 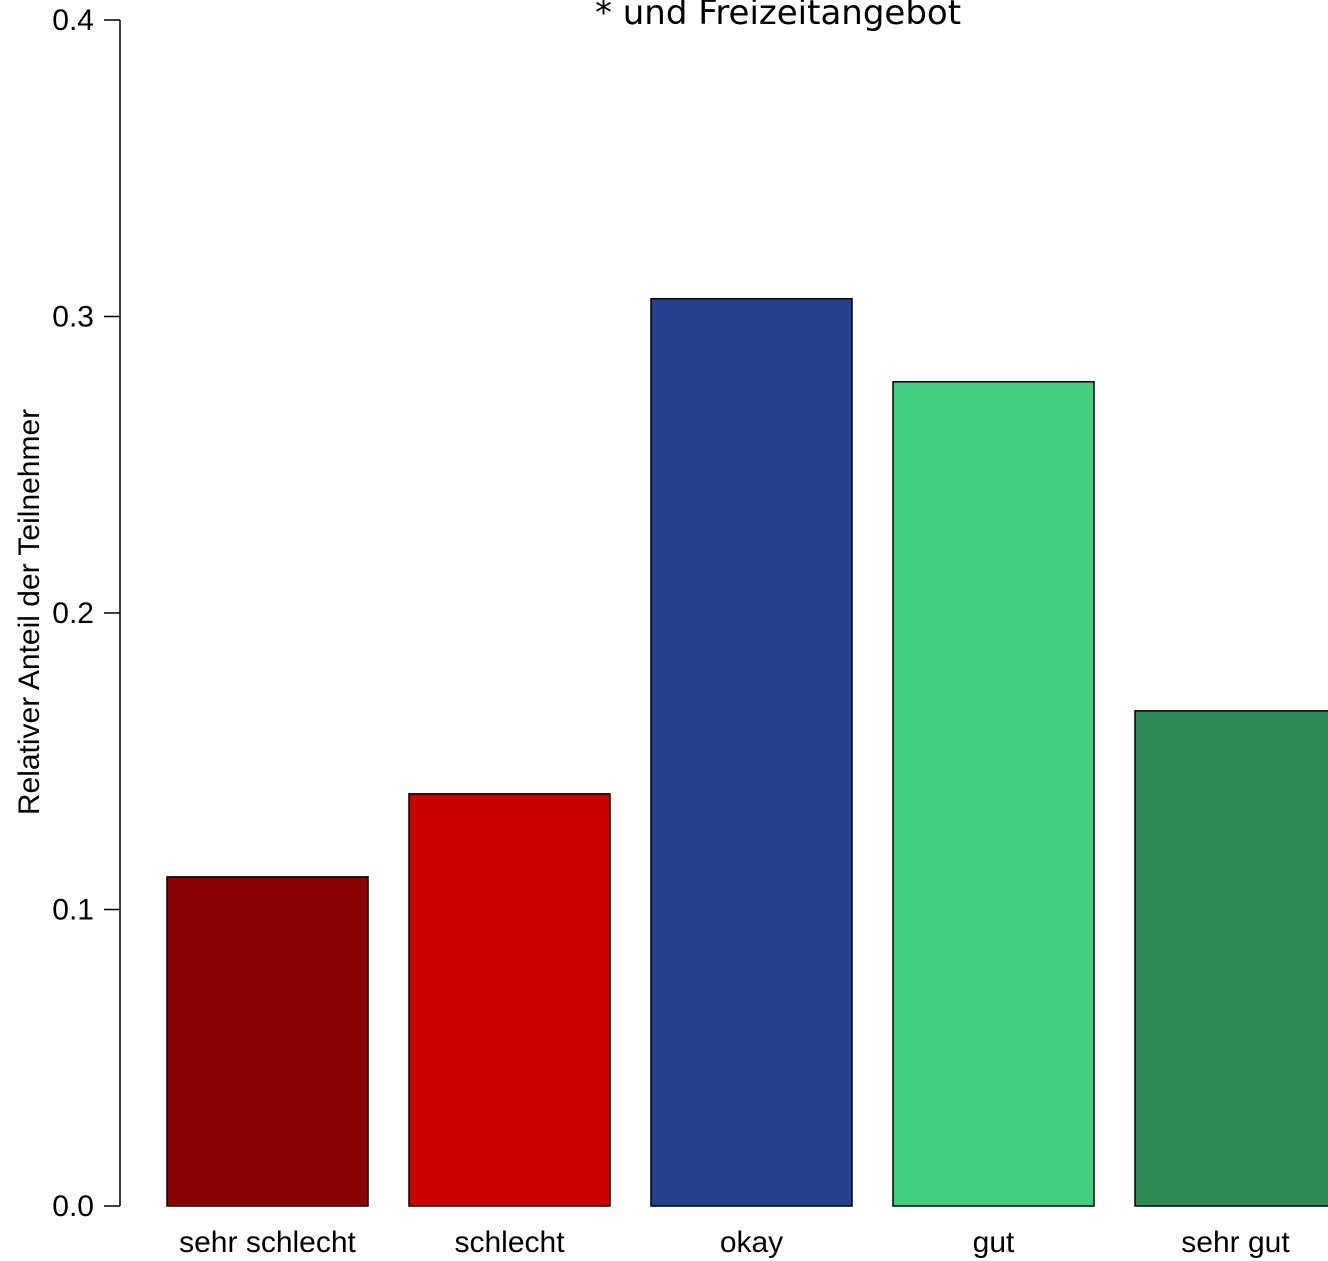 What do you see at coordinates (751, 752) in the screenshot?
I see `bar-okay` at bounding box center [751, 752].